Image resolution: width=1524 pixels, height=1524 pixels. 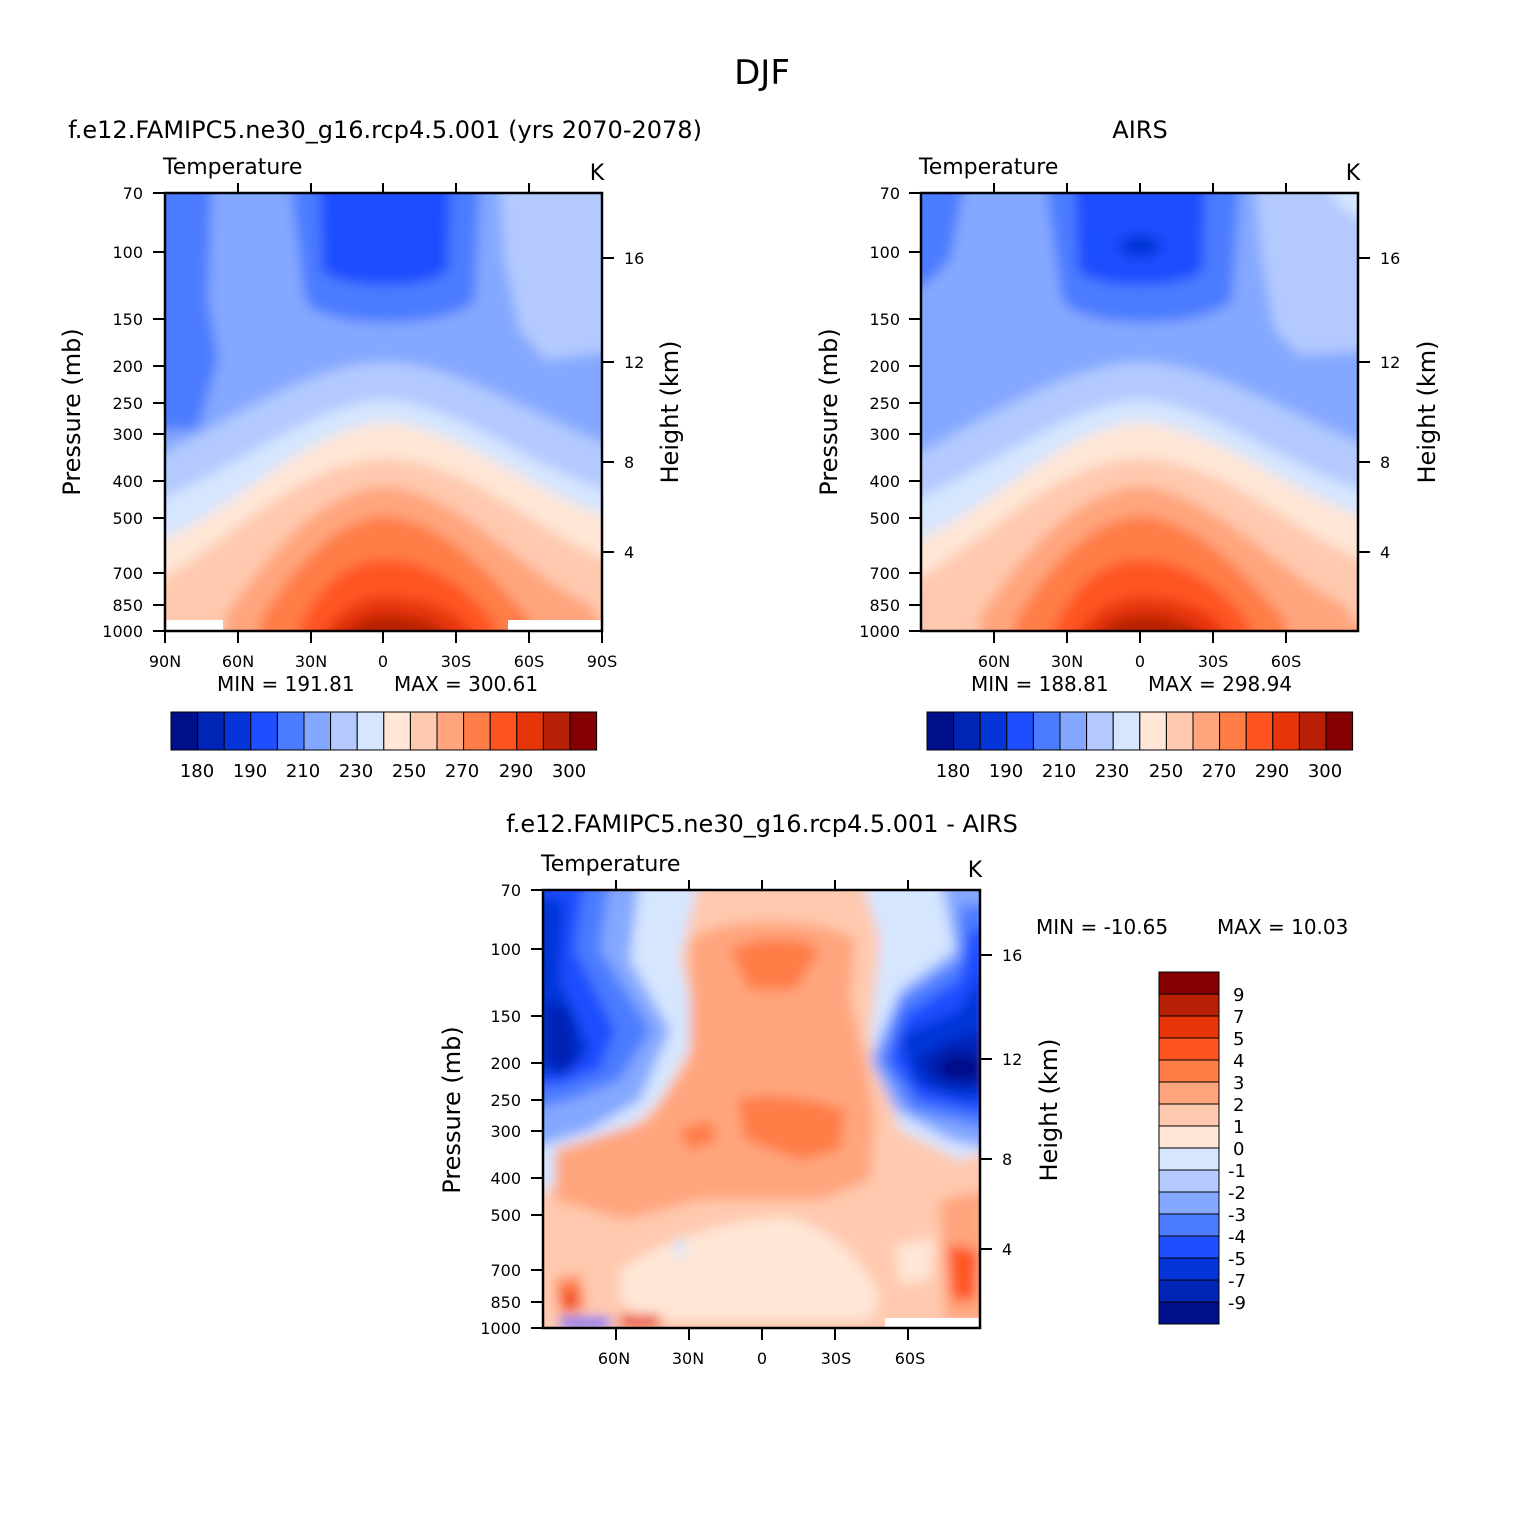 I want to click on colorbar-label: 210, so click(x=303, y=771).